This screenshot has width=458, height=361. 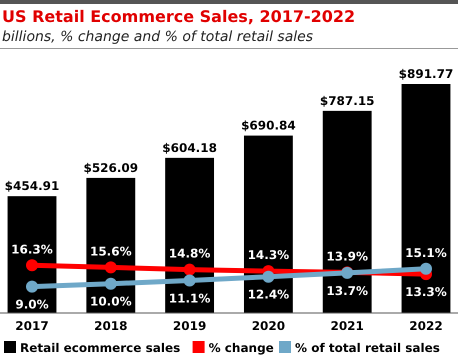 What do you see at coordinates (426, 292) in the screenshot?
I see `data-label: 13.3%` at bounding box center [426, 292].